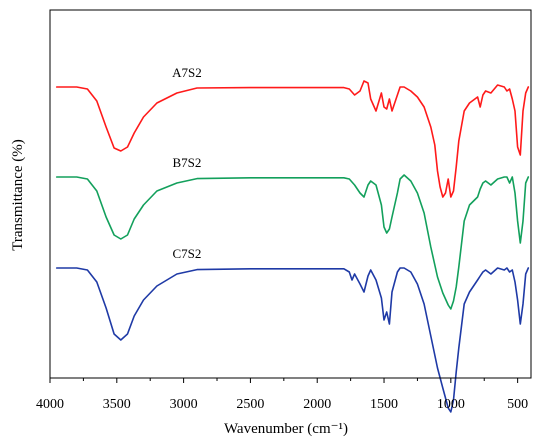 Image resolution: width=550 pixels, height=448 pixels. What do you see at coordinates (117, 404) in the screenshot?
I see `x-tick-label: 3500` at bounding box center [117, 404].